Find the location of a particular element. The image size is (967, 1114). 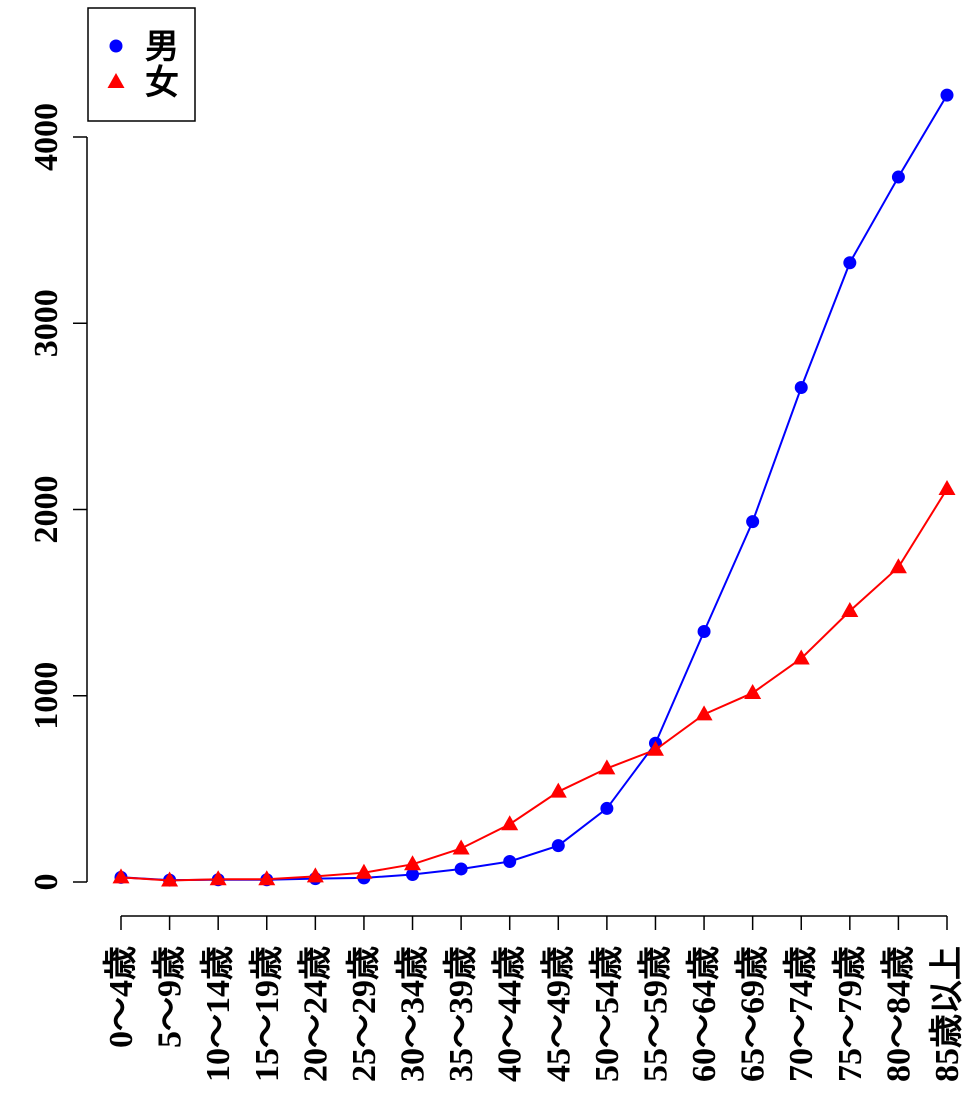

x-tick-label: 55〜59歳 is located at coordinates (655, 1014).